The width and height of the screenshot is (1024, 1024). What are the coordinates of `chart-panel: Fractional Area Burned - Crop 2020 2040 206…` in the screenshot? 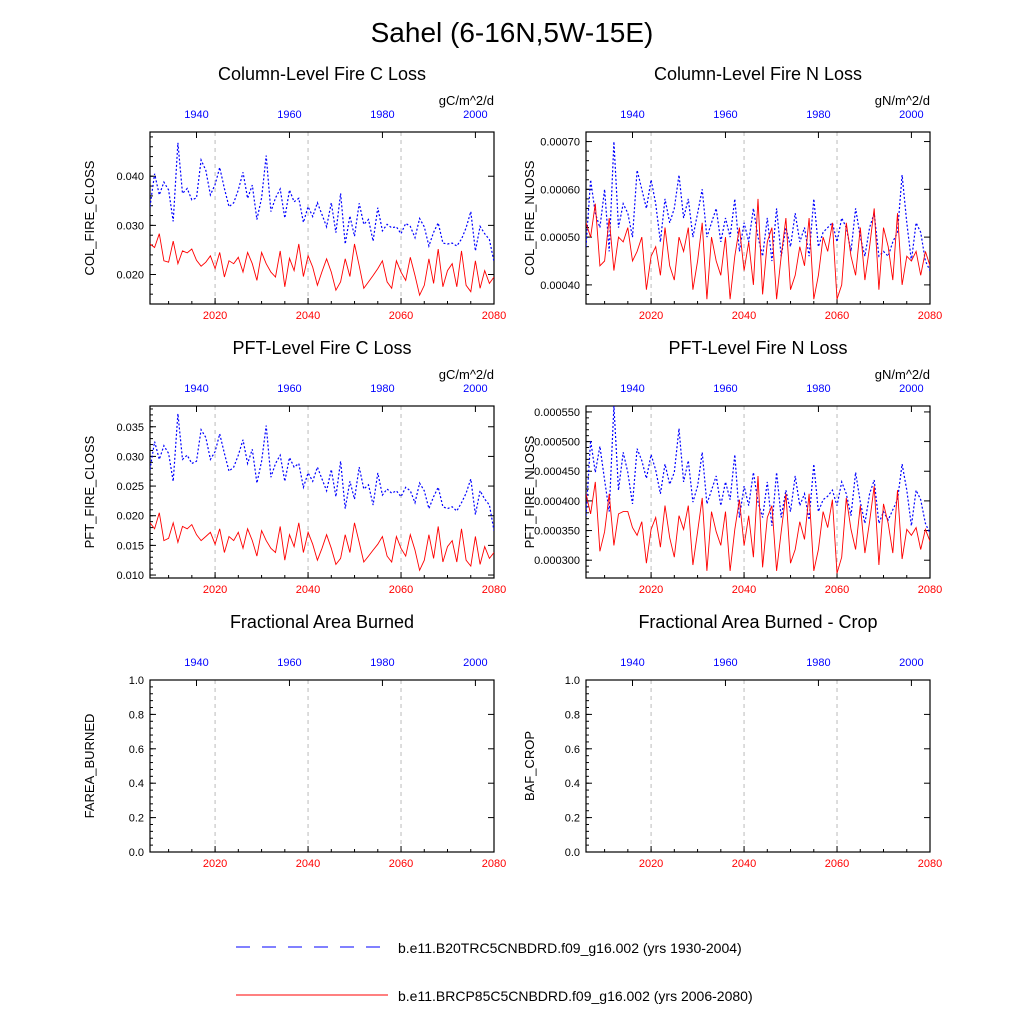 It's located at (732, 741).